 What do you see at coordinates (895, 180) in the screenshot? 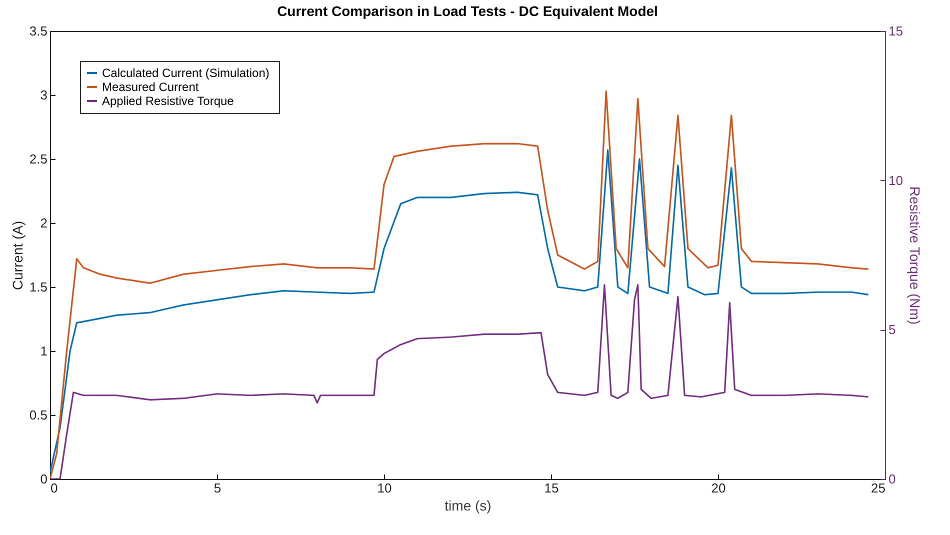
I see `y2-tick-label: 10` at bounding box center [895, 180].